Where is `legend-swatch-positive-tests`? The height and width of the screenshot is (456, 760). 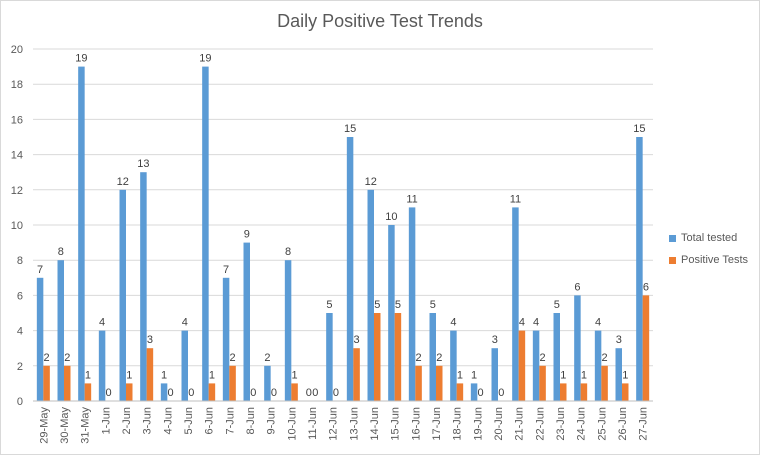 legend-swatch-positive-tests is located at coordinates (672, 260).